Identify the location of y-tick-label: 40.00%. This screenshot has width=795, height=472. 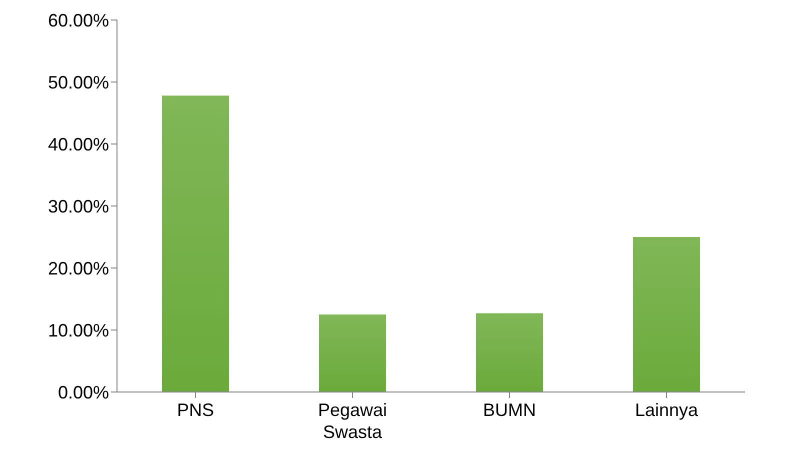
(78, 144).